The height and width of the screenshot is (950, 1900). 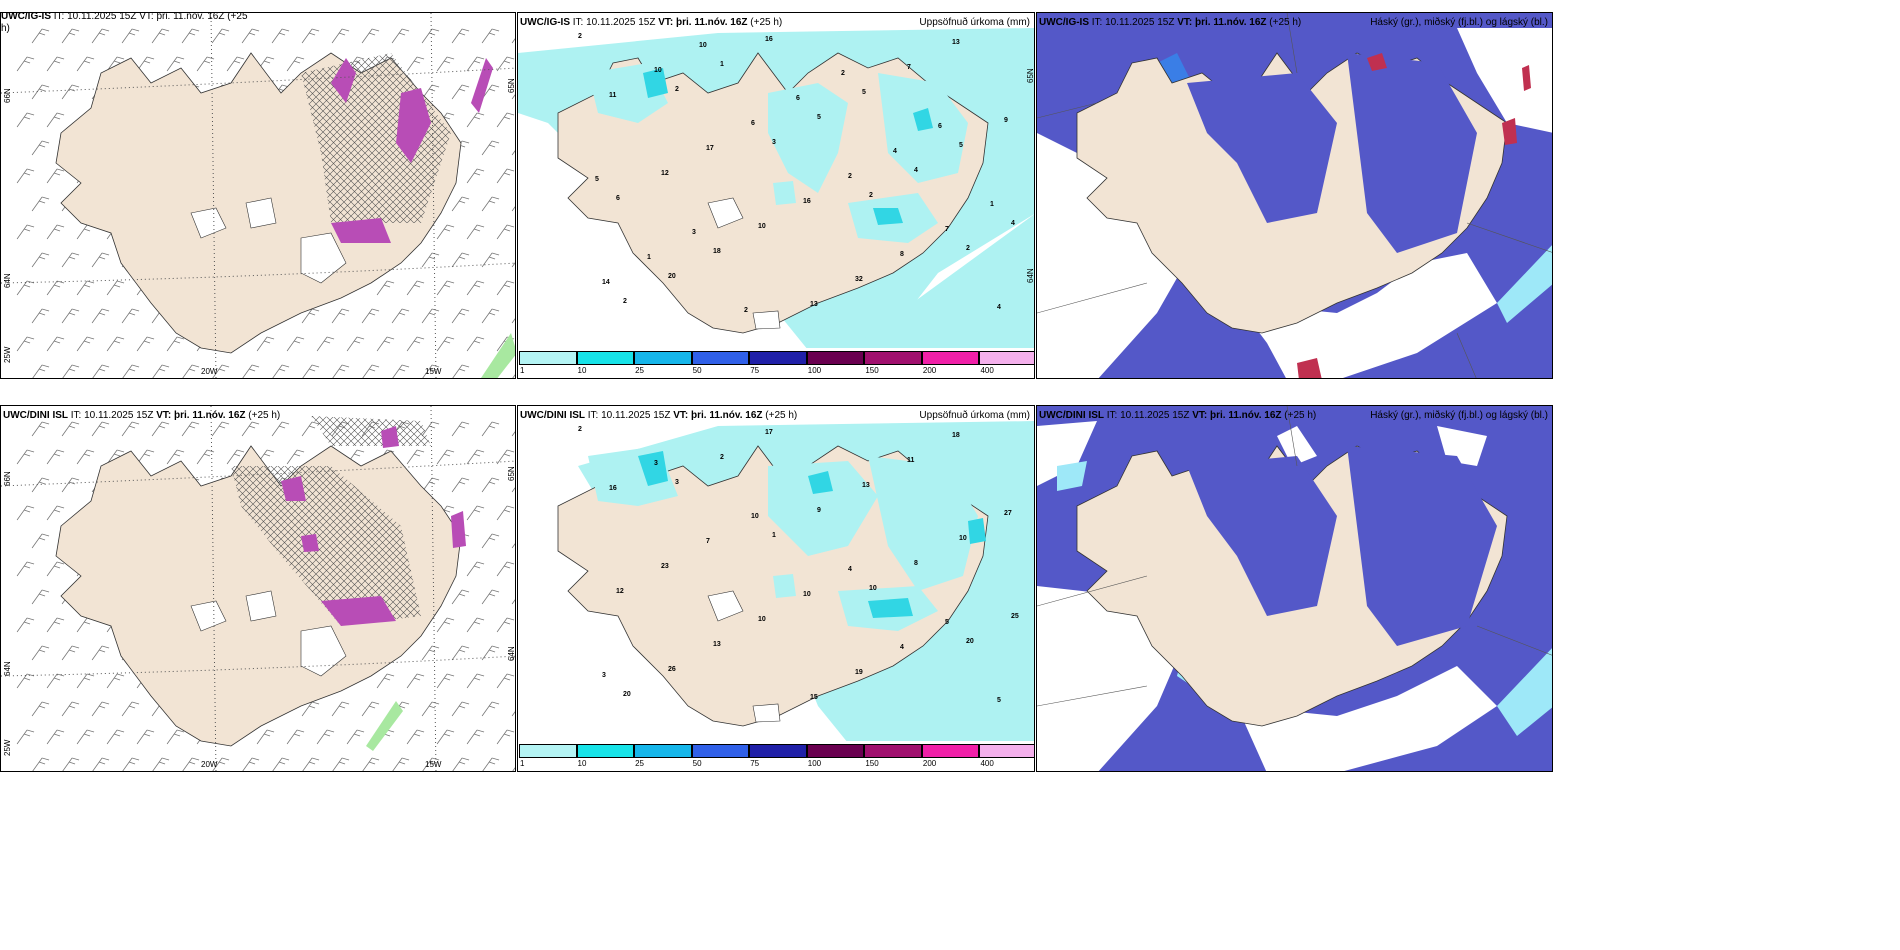 I want to click on colorbar-tick: 1, so click(x=522, y=763).